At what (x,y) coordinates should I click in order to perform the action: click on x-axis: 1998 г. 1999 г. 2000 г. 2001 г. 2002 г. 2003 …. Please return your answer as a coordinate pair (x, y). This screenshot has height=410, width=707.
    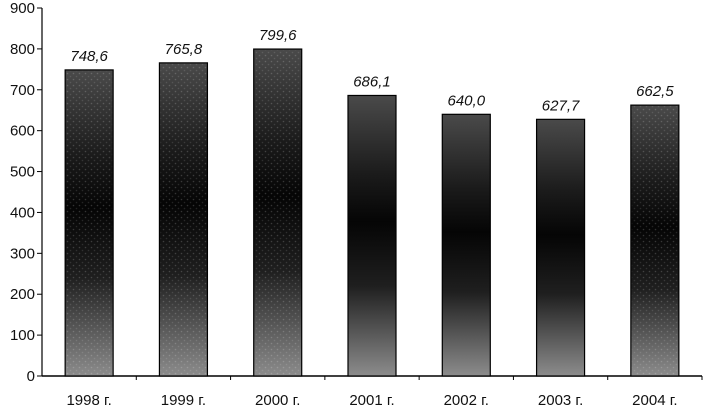
    Looking at the image, I should click on (372, 392).